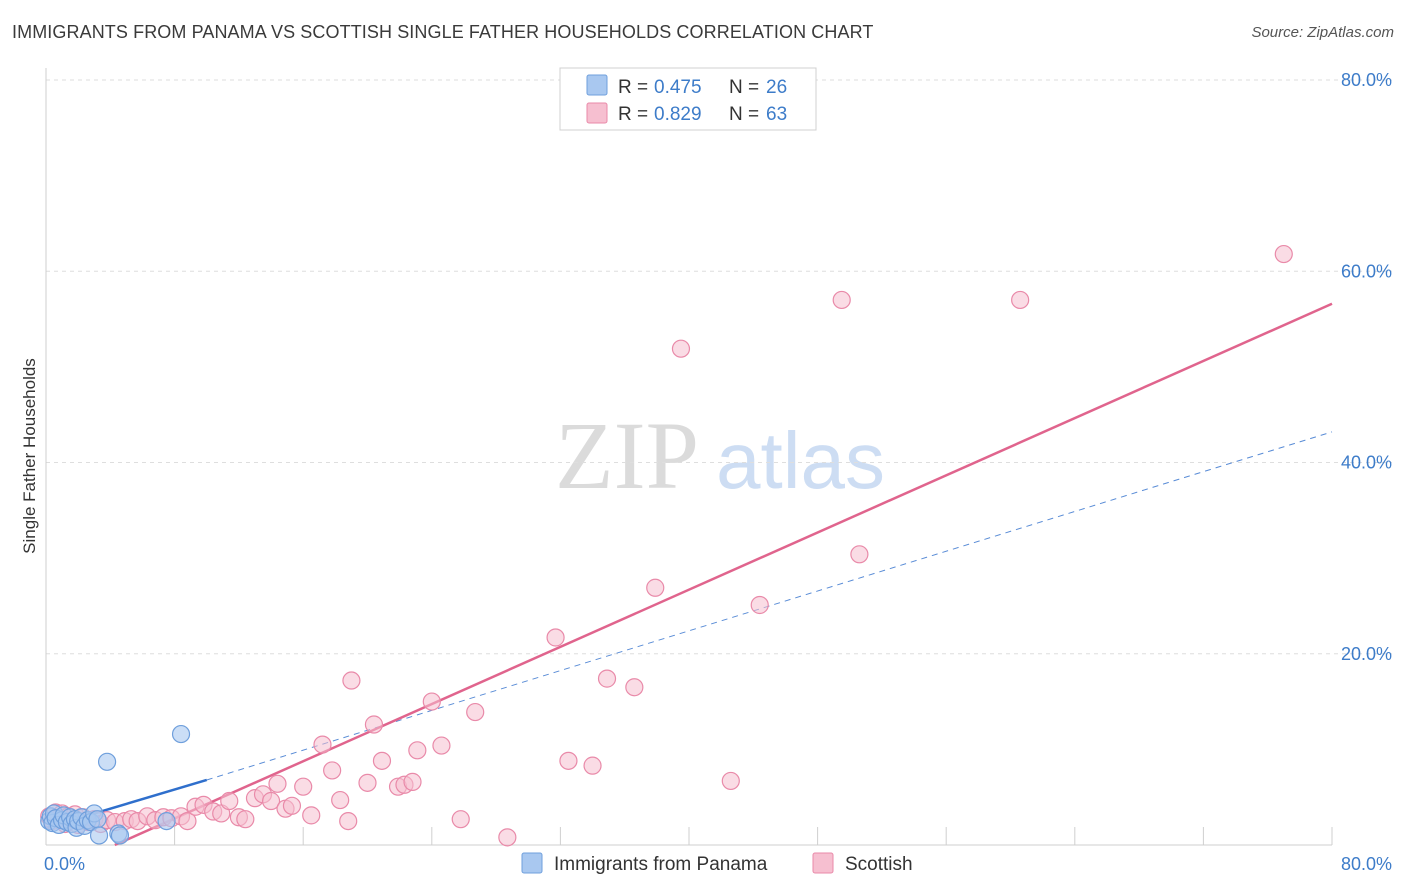 The image size is (1406, 892). I want to click on x-tick-labels: 0.0% 80.0%, so click(718, 864).